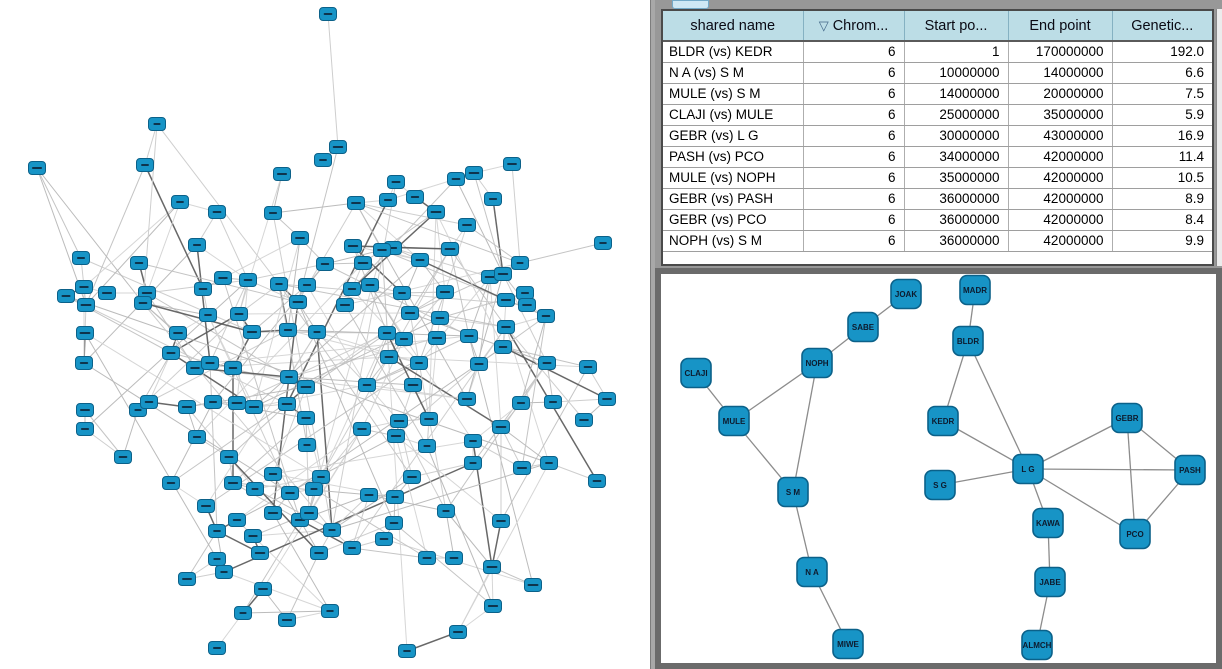 This screenshot has width=1222, height=669. What do you see at coordinates (1048, 523) in the screenshot?
I see `network-node-kawa: KAWA` at bounding box center [1048, 523].